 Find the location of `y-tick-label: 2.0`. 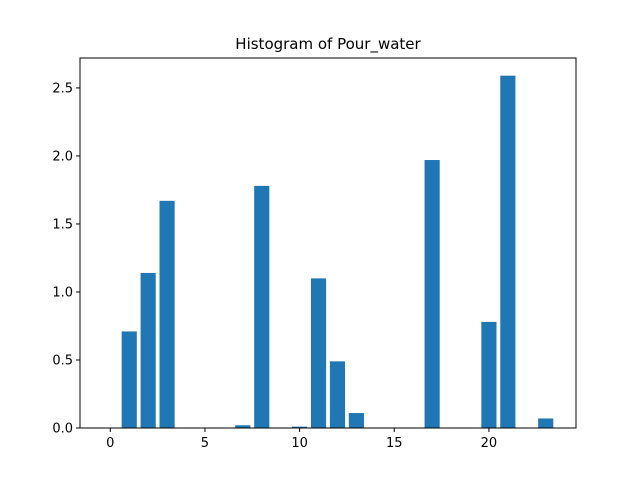

y-tick-label: 2.0 is located at coordinates (62, 156).